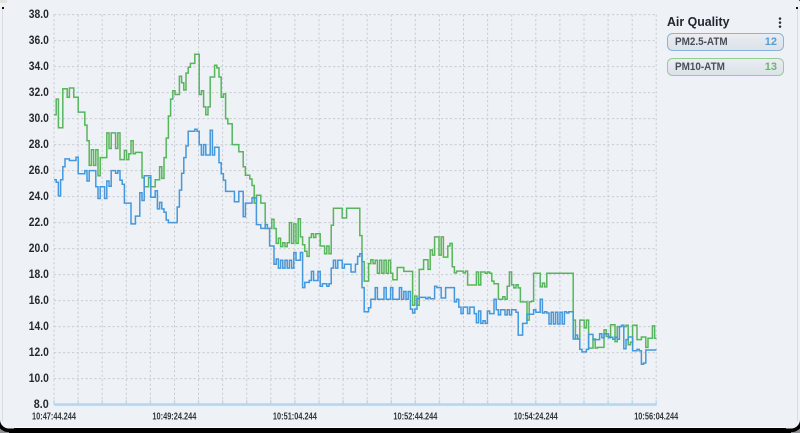  I want to click on svg-text: 34.0, so click(39, 66).